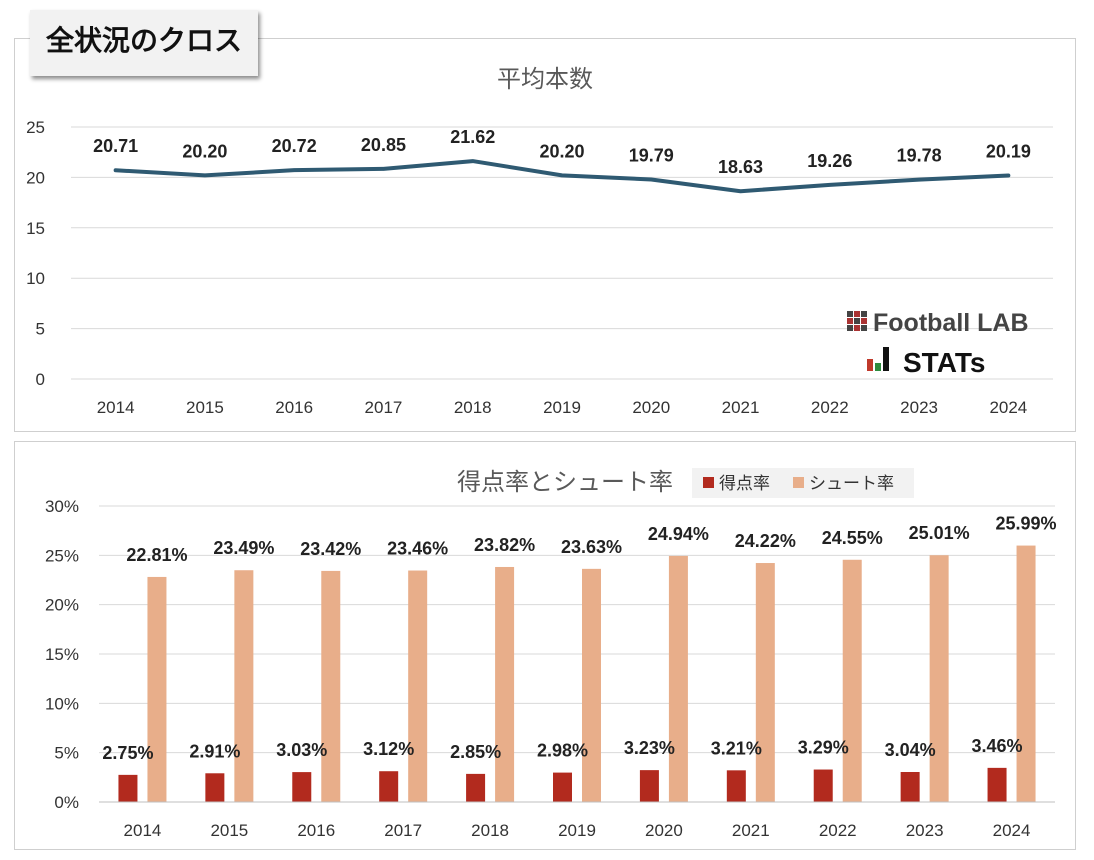  Describe the element at coordinates (765, 541) in the screenshot. I see `data-label: 24.22%` at that location.